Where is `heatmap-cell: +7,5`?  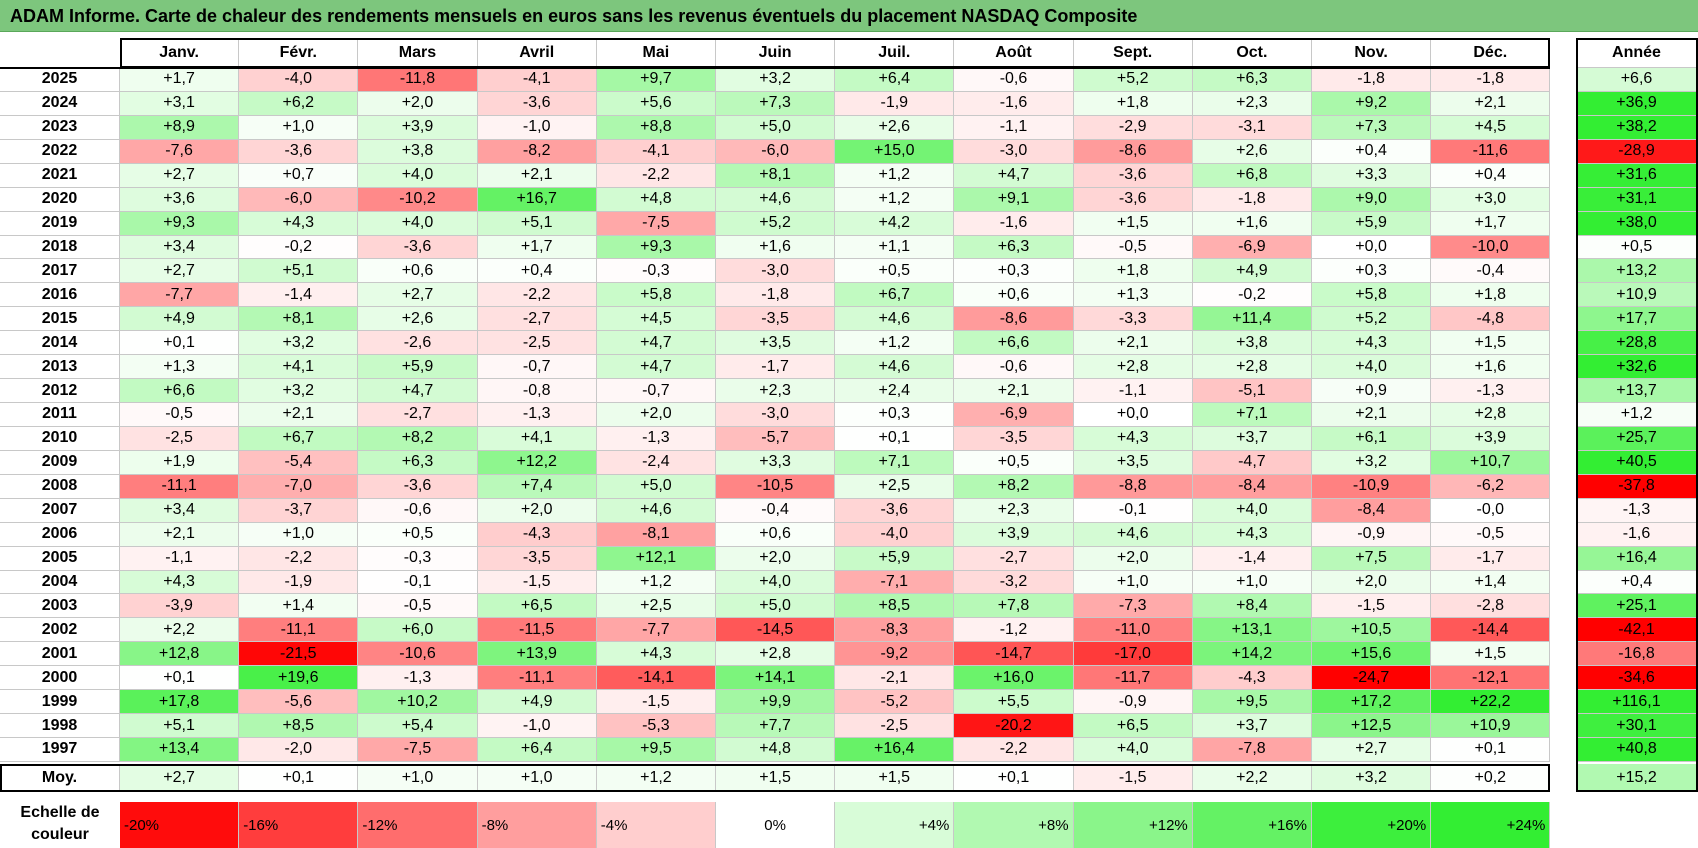 heatmap-cell: +7,5 is located at coordinates (1372, 558).